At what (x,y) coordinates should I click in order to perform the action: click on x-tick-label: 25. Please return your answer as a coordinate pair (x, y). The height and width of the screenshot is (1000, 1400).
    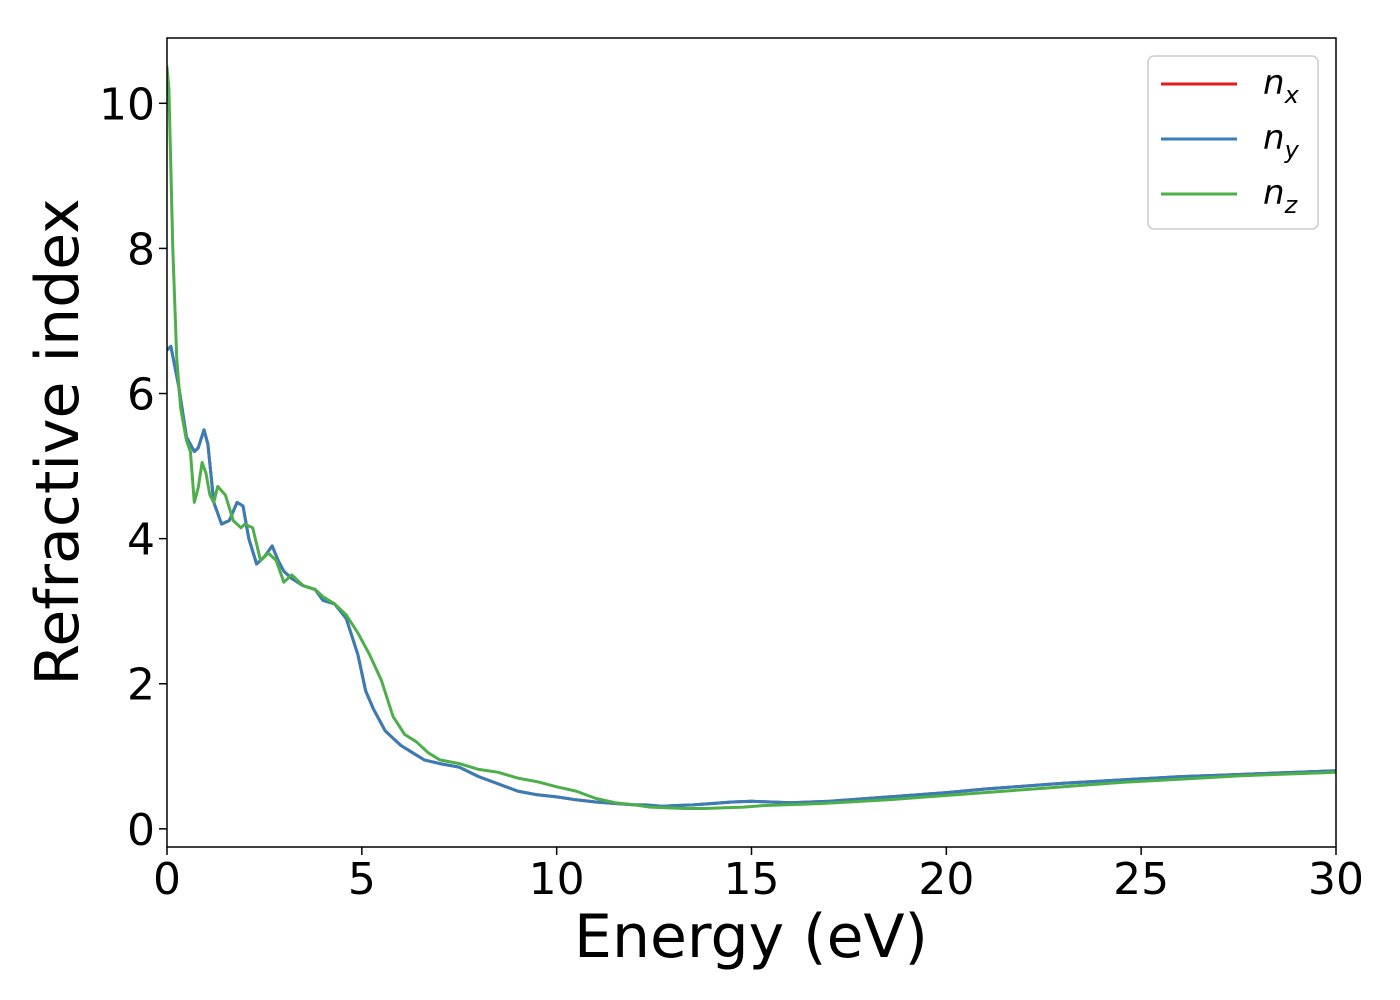
    Looking at the image, I should click on (1141, 879).